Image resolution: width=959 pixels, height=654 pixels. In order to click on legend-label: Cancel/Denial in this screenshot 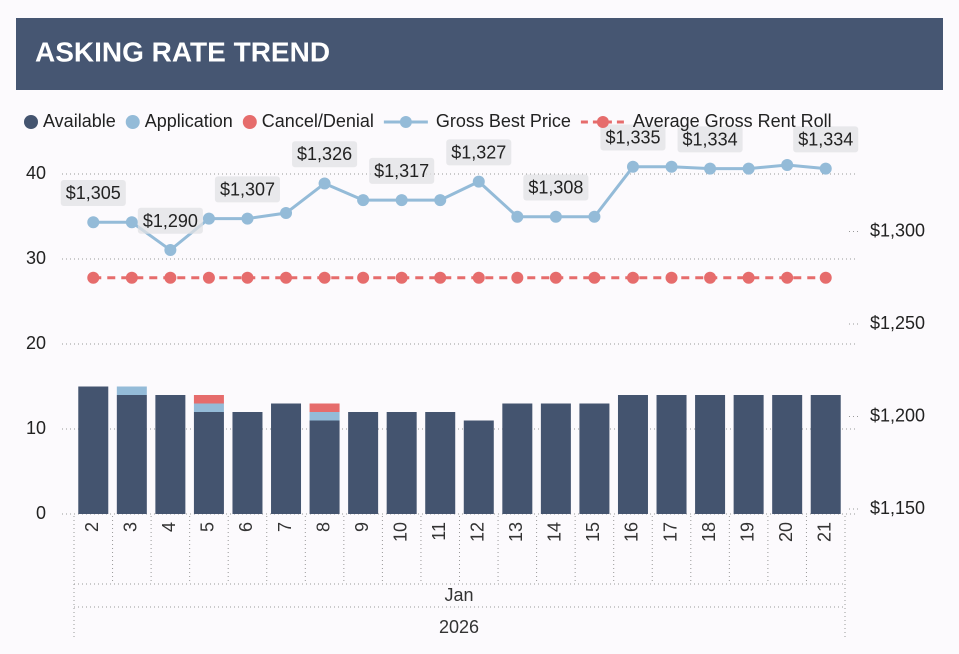, I will do `click(318, 121)`.